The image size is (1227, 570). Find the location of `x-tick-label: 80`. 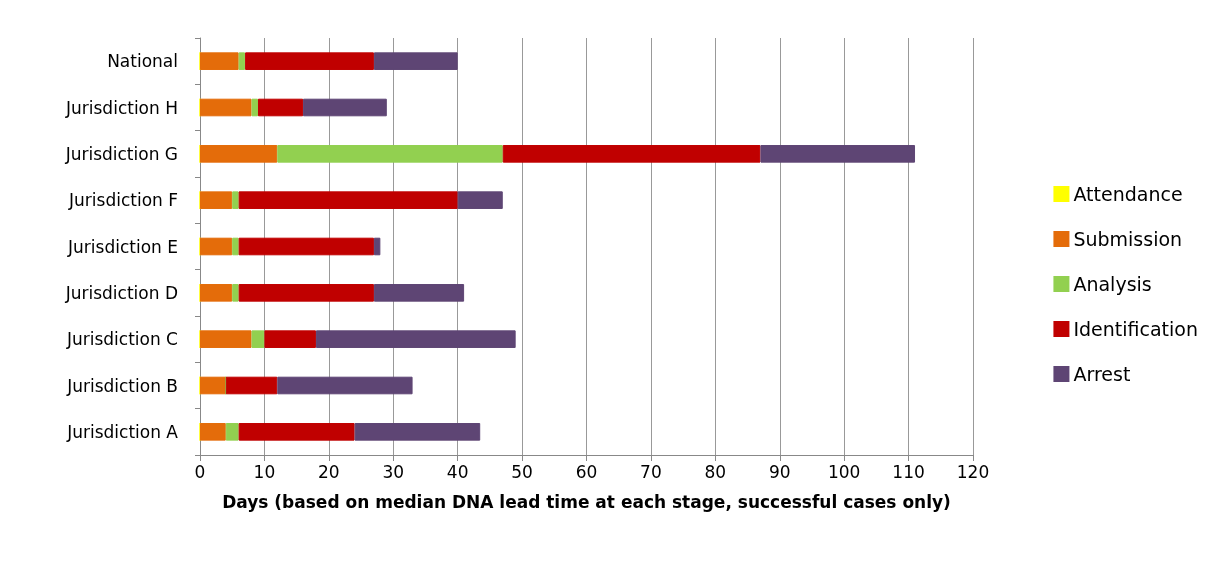

x-tick-label: 80 is located at coordinates (715, 471).